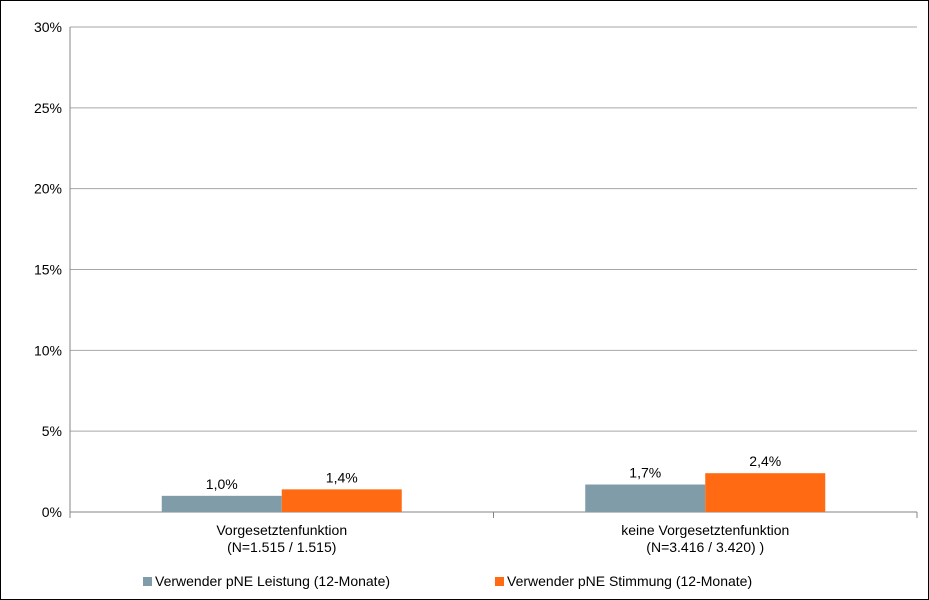 This screenshot has width=929, height=600. I want to click on y-tick-label: 30%, so click(48, 27).